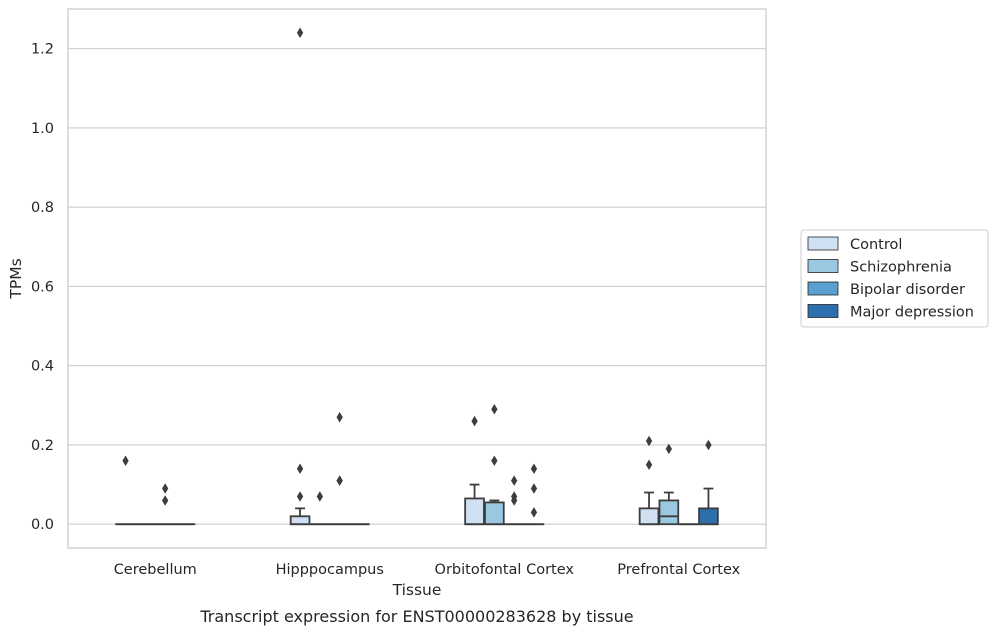 The width and height of the screenshot is (997, 634). I want to click on x-tick-label: Prefrontal Cortex, so click(678, 570).